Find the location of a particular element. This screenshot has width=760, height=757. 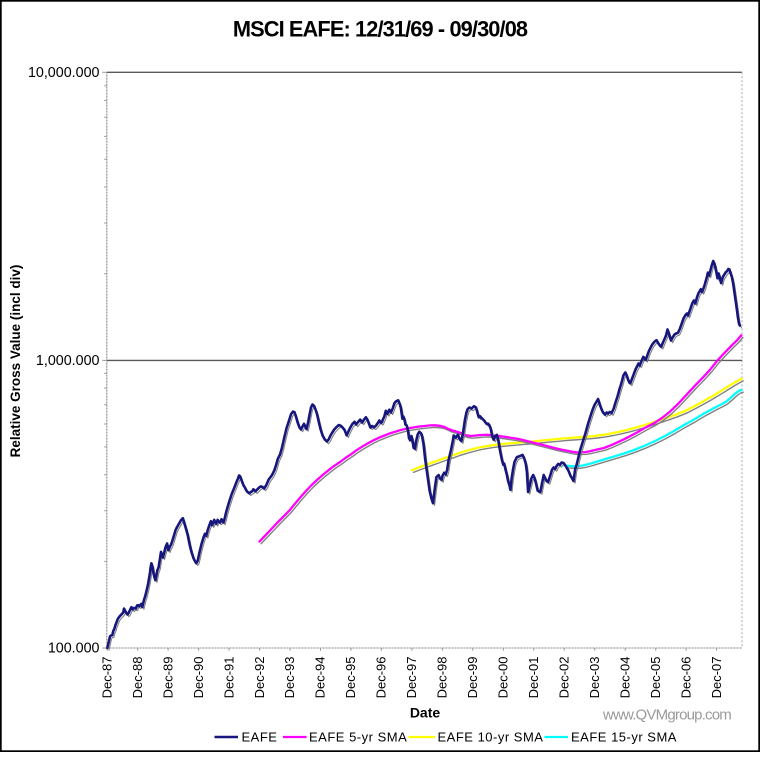

svg-text: Dec-94 is located at coordinates (320, 678).